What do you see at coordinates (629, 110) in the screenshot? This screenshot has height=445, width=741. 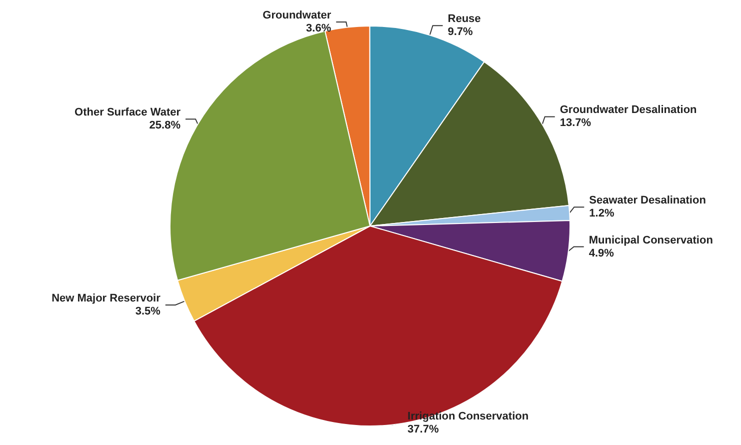 I see `slice-label: Groundwater Desalination` at bounding box center [629, 110].